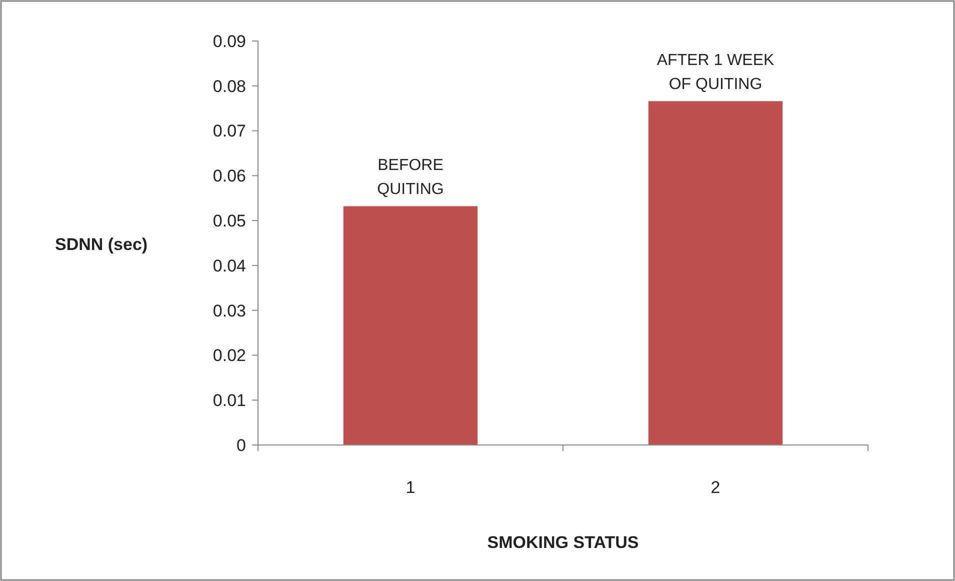  I want to click on y-tick-label: 0.02, so click(229, 356).